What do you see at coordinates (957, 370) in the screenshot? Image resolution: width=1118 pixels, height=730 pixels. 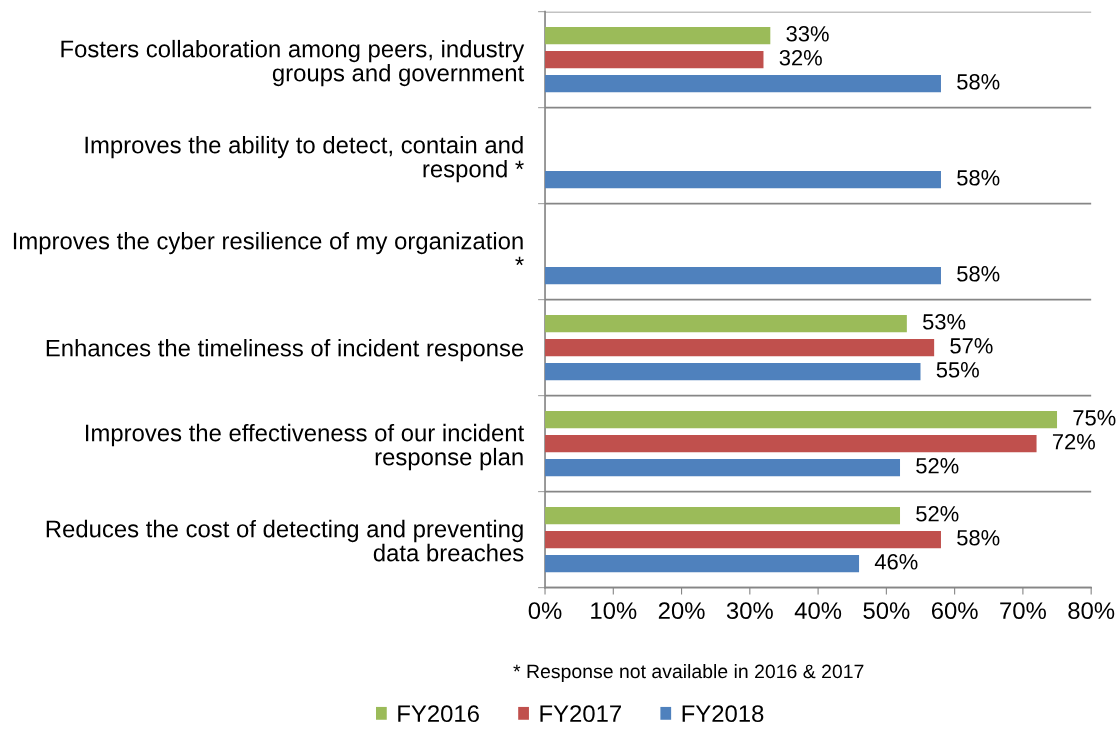 I see `data-label: 55%` at bounding box center [957, 370].